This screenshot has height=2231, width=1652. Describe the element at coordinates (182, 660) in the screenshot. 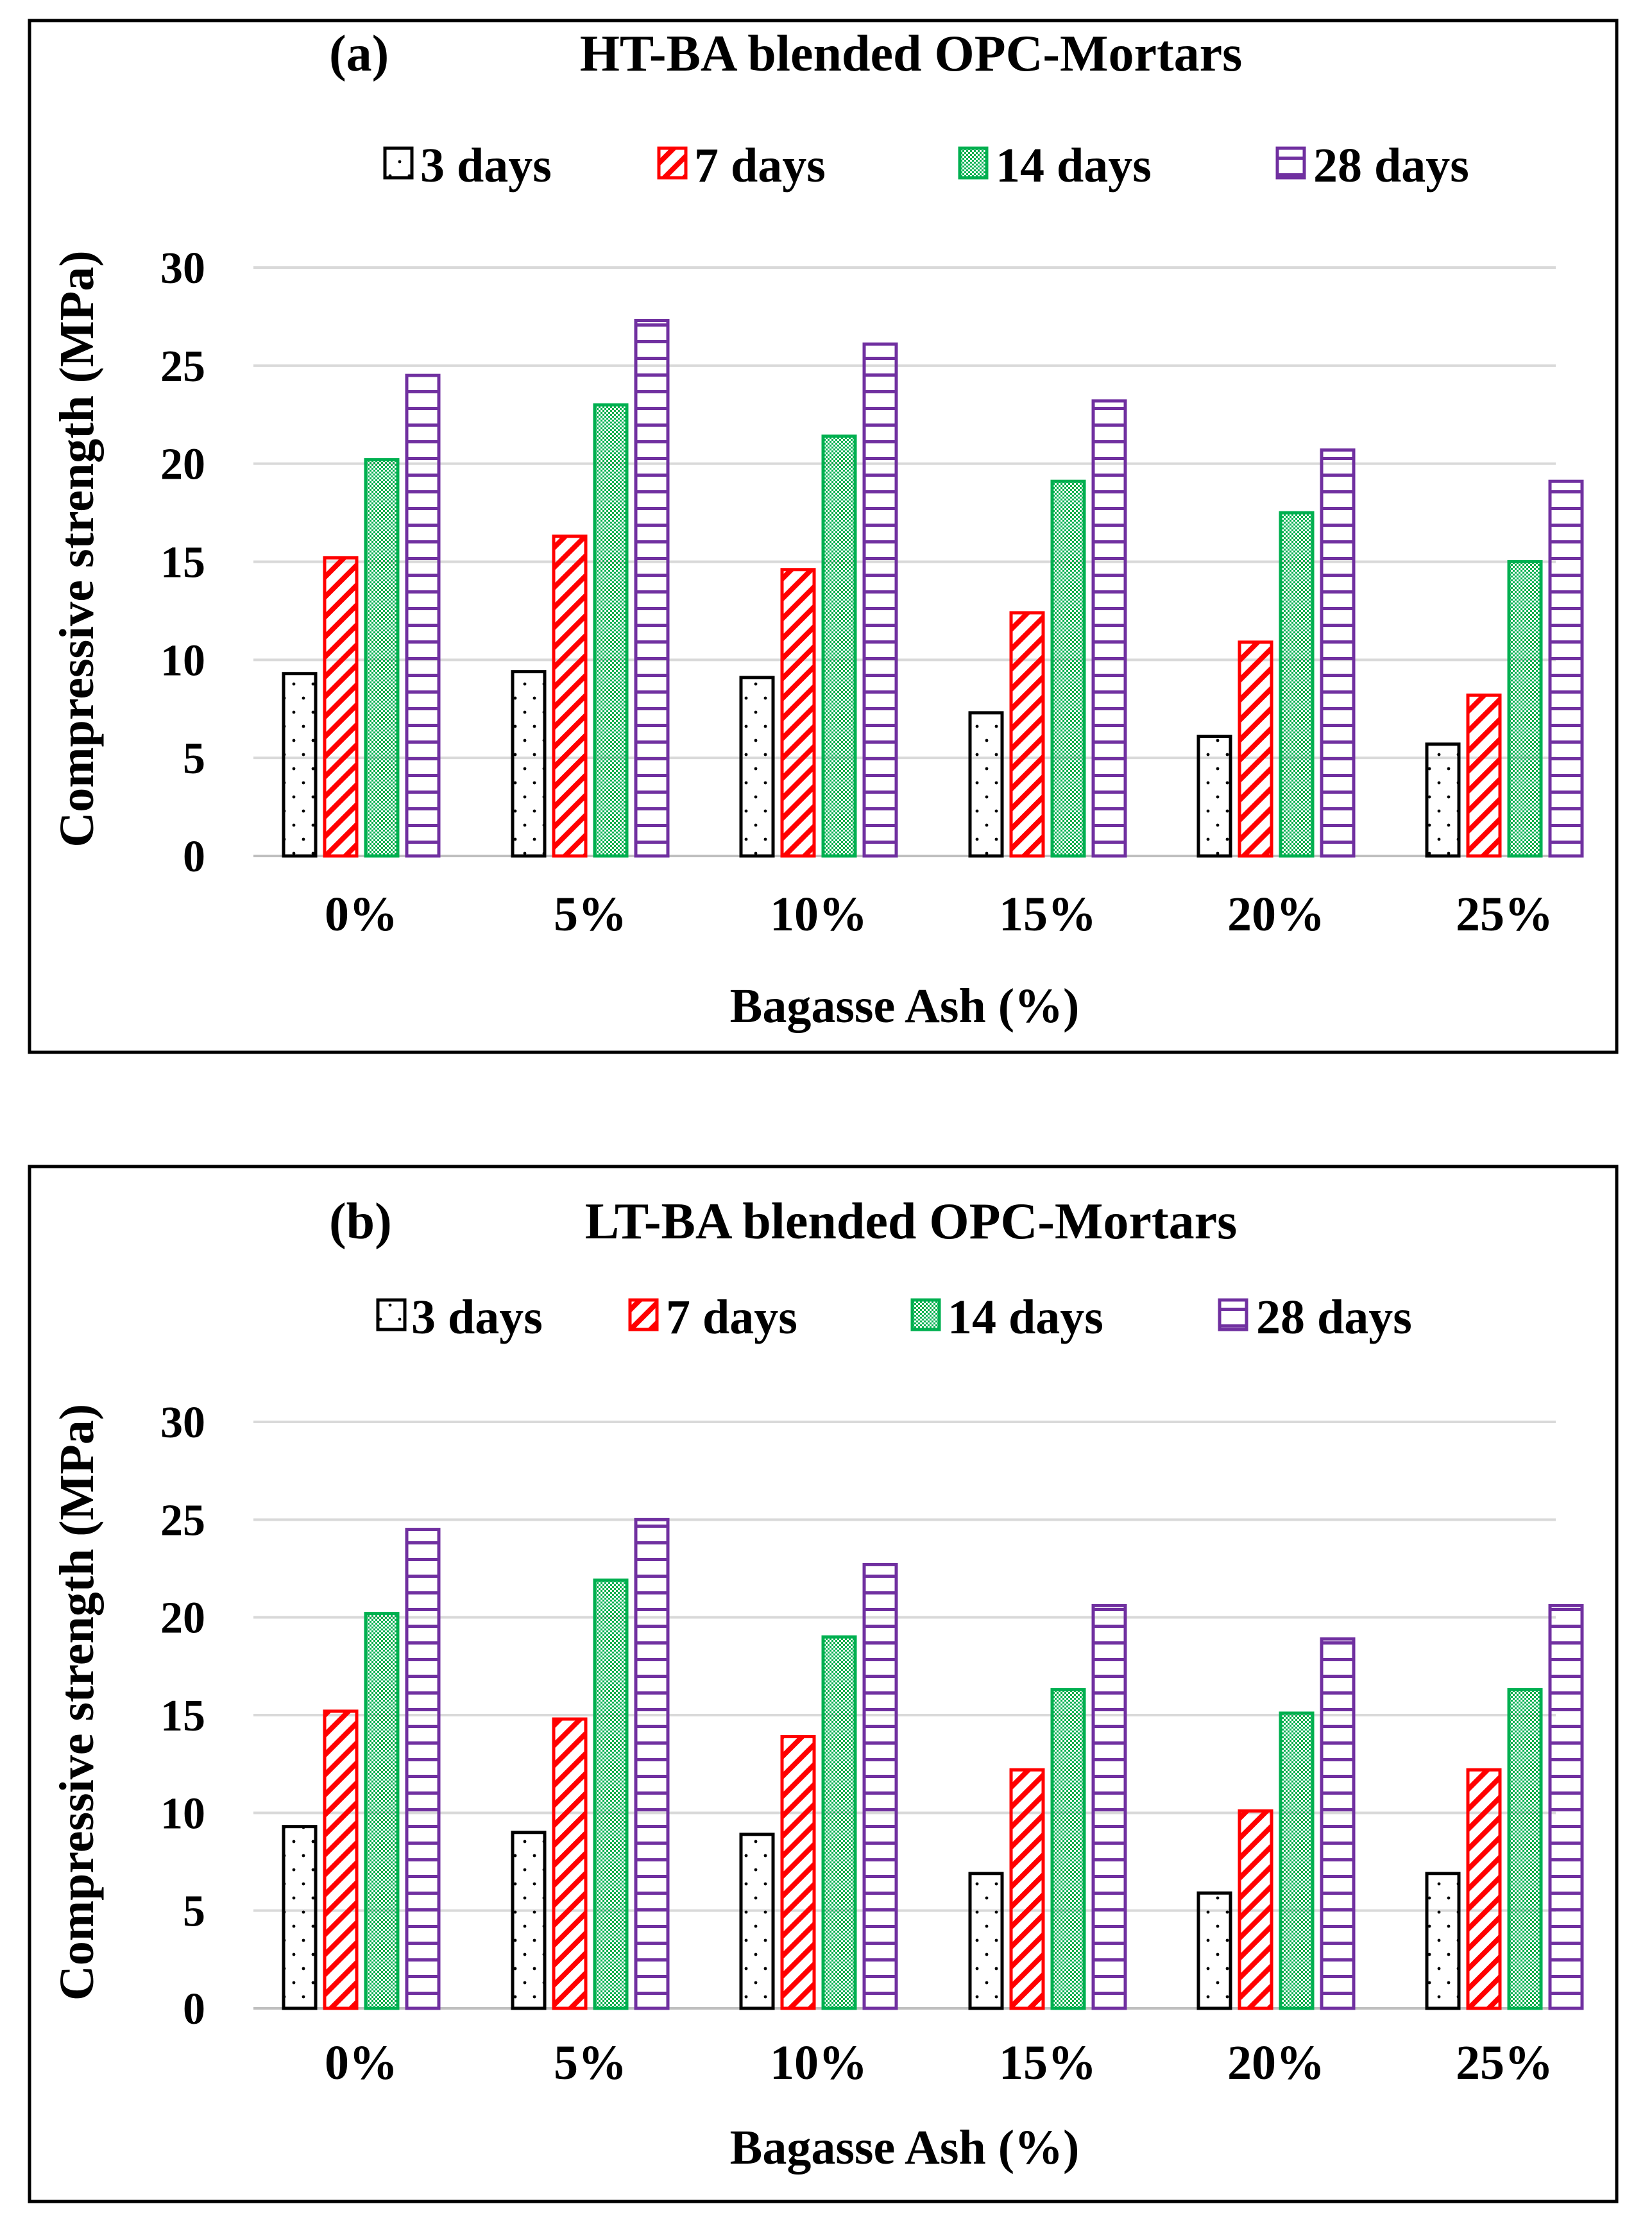

I see `y-tick-label: 10` at that location.